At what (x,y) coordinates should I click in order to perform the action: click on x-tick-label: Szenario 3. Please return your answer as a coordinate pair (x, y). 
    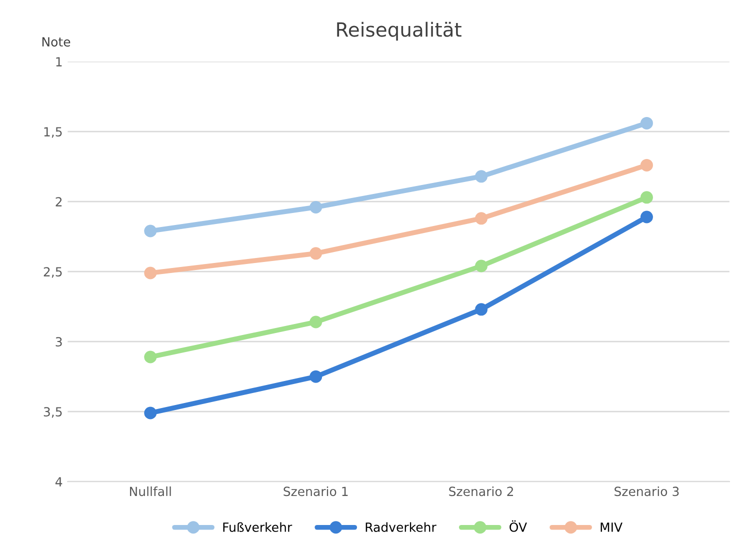
    Looking at the image, I should click on (646, 491).